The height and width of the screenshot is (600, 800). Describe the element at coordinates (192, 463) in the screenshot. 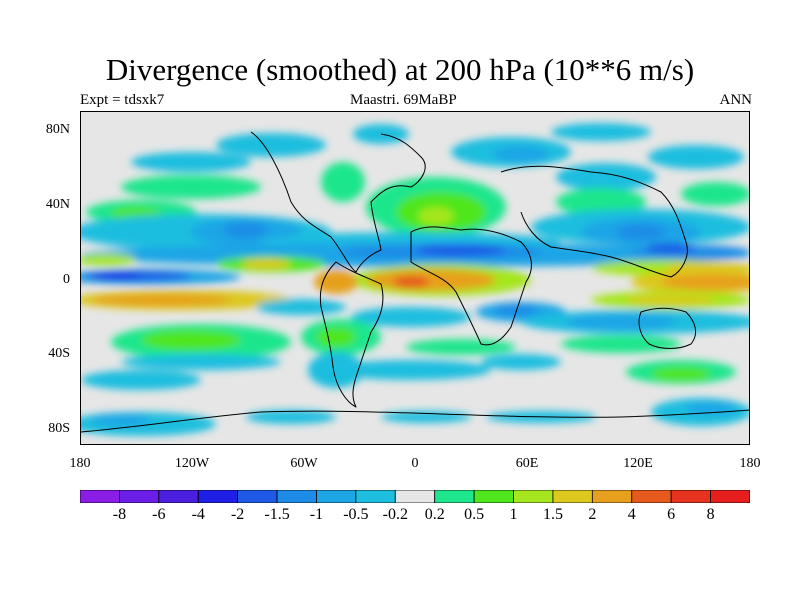

I see `lon-tick-120w: 120W` at that location.